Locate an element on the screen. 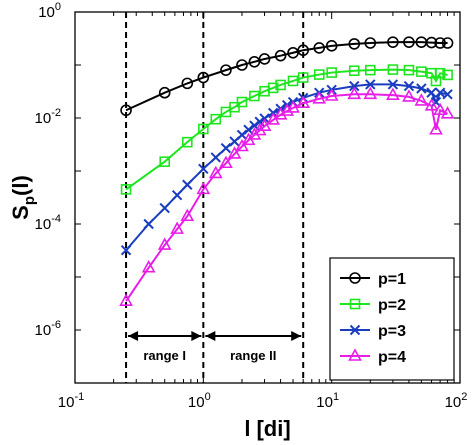 This screenshot has height=445, width=474. y-axis-title: Sp(l) is located at coordinates (23, 197).